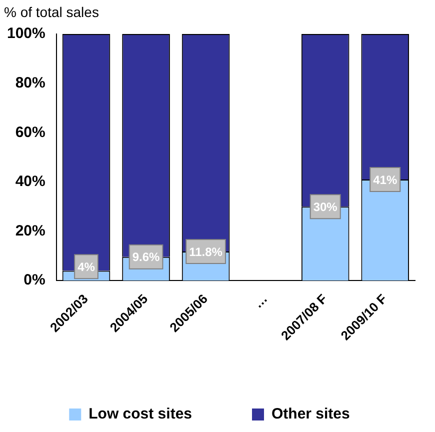  I want to click on data-label: 41%, so click(385, 179).